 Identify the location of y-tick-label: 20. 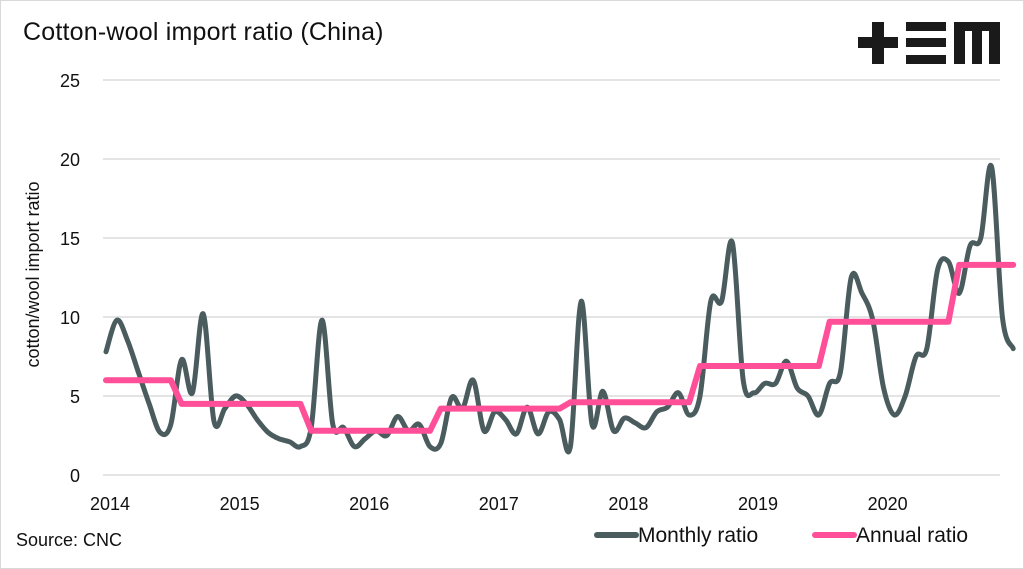
(70, 160).